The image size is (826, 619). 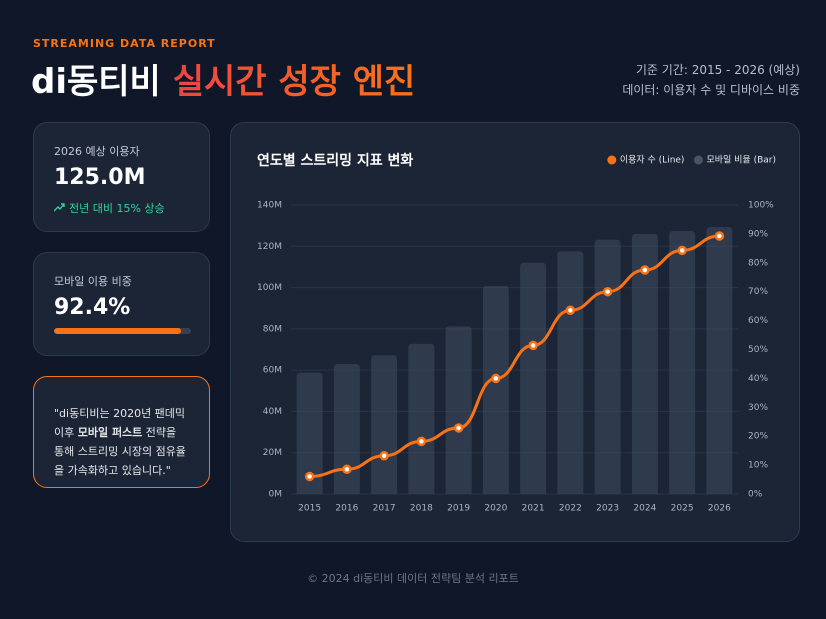 What do you see at coordinates (570, 509) in the screenshot?
I see `x-tick-label: 2022` at bounding box center [570, 509].